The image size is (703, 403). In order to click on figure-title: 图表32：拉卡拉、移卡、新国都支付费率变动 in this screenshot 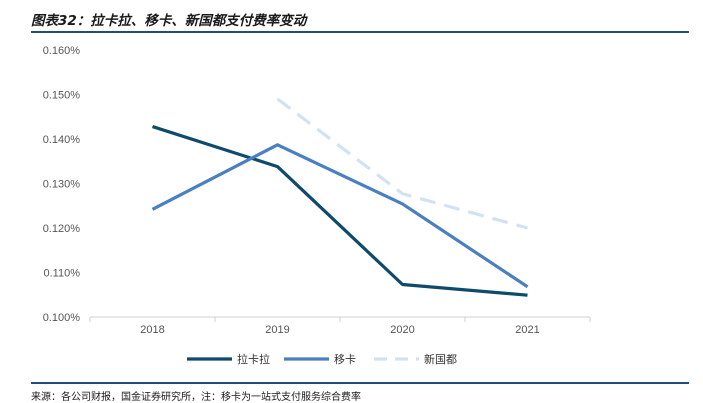, I will do `click(169, 21)`.